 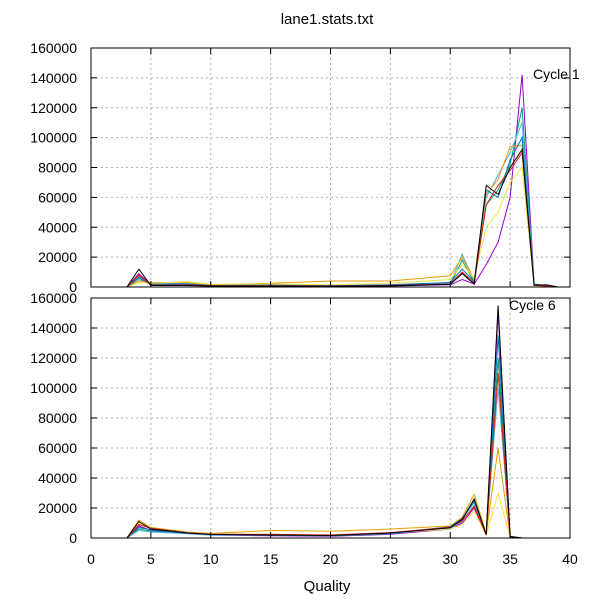 I want to click on x-tick-label: 30, so click(x=450, y=559).